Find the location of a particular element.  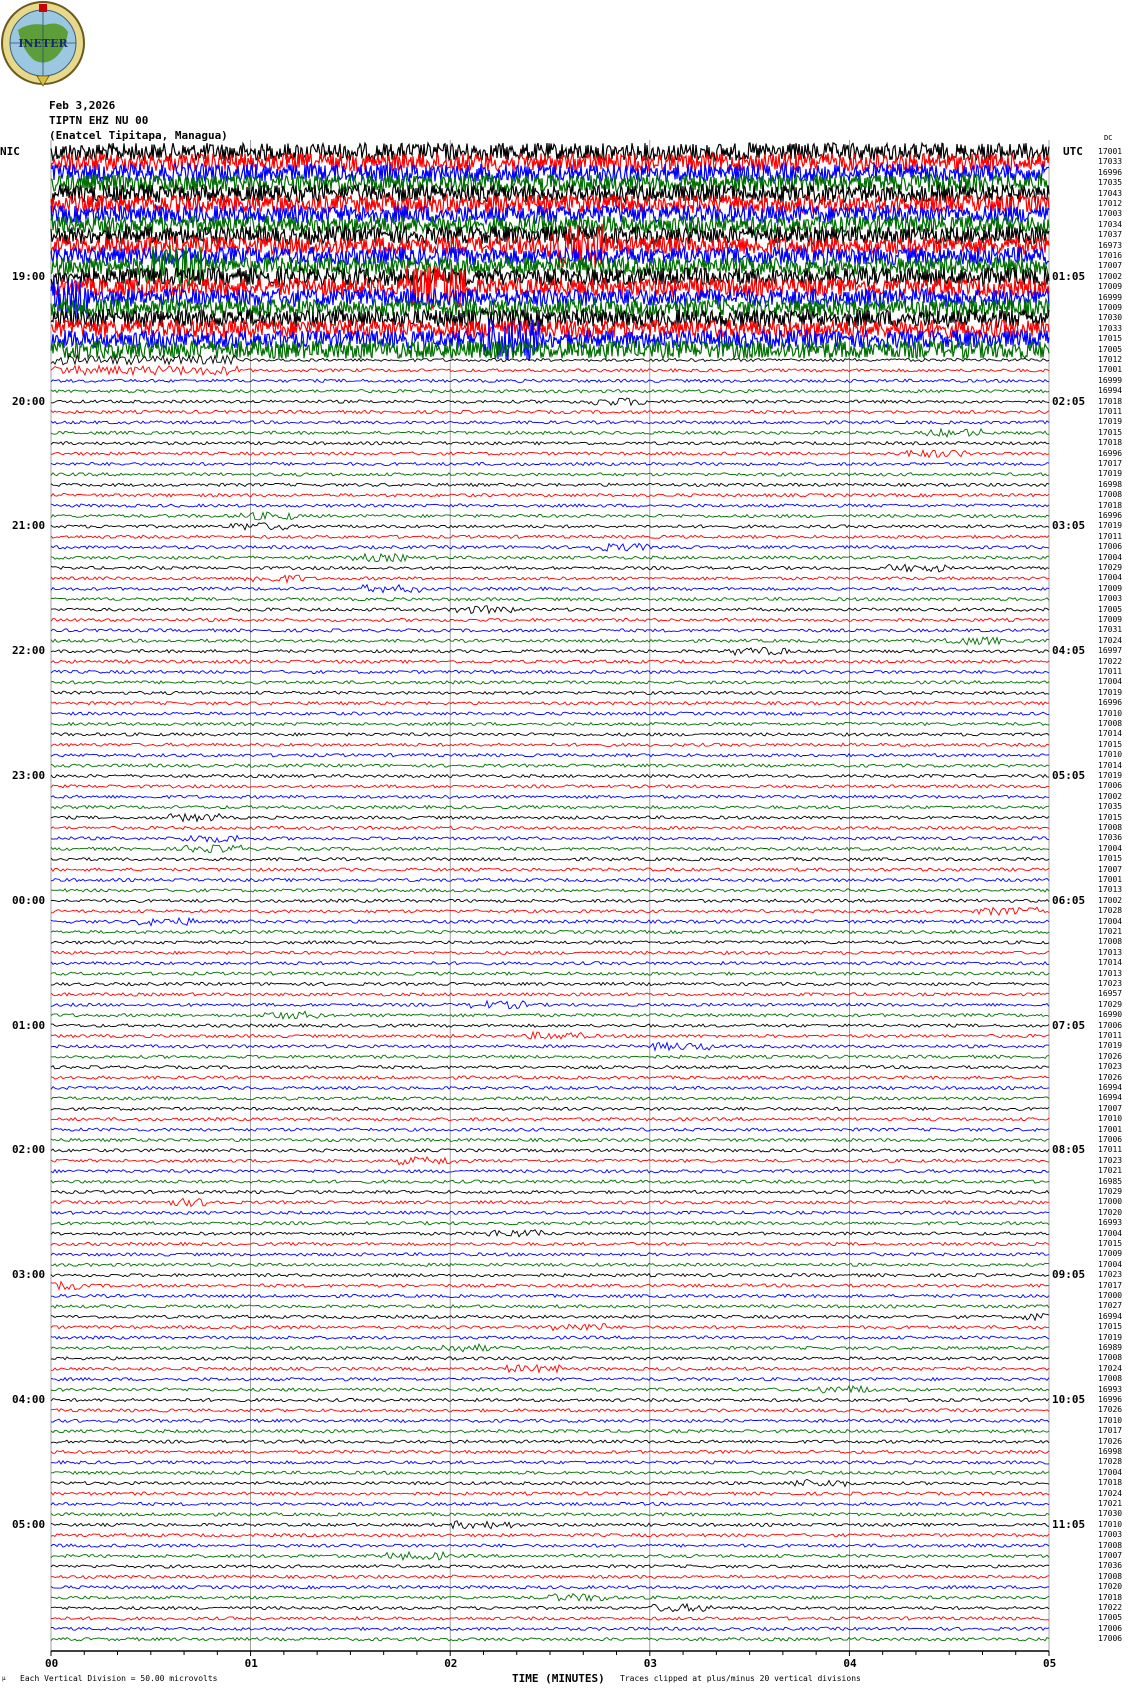

nic-hour-label: 22:00 is located at coordinates (29, 651).